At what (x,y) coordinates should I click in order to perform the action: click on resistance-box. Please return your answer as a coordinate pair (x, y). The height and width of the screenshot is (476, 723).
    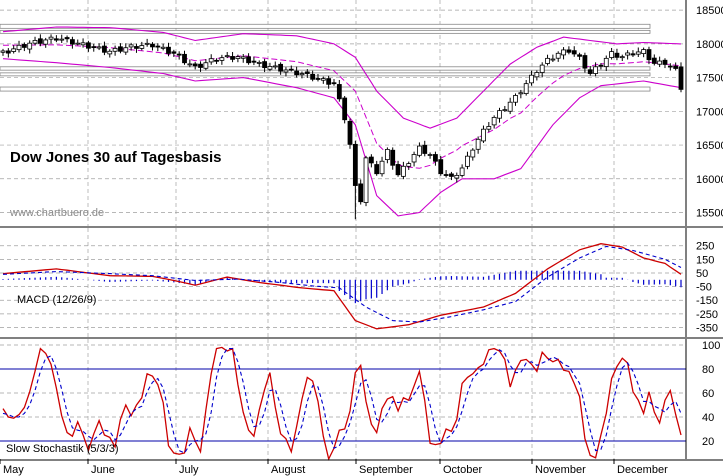
    Looking at the image, I should click on (325, 26).